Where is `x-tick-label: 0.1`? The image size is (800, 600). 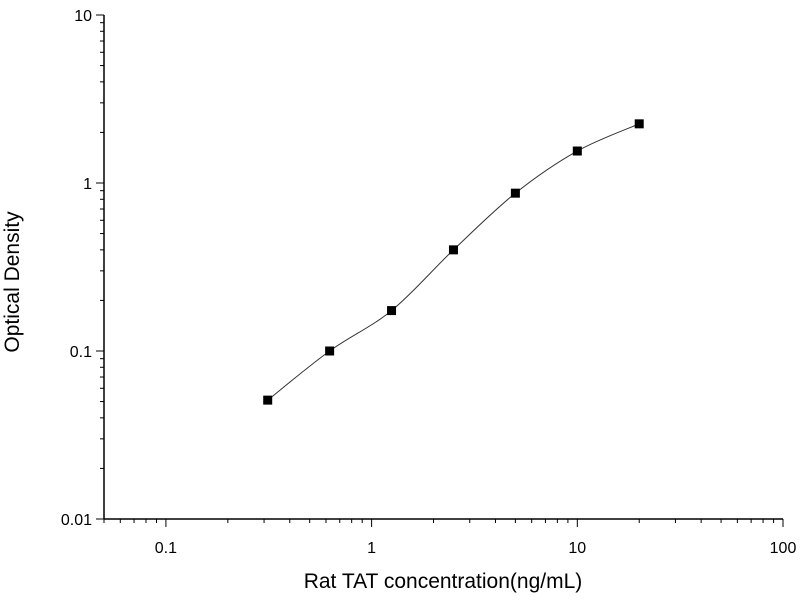 x-tick-label: 0.1 is located at coordinates (166, 548).